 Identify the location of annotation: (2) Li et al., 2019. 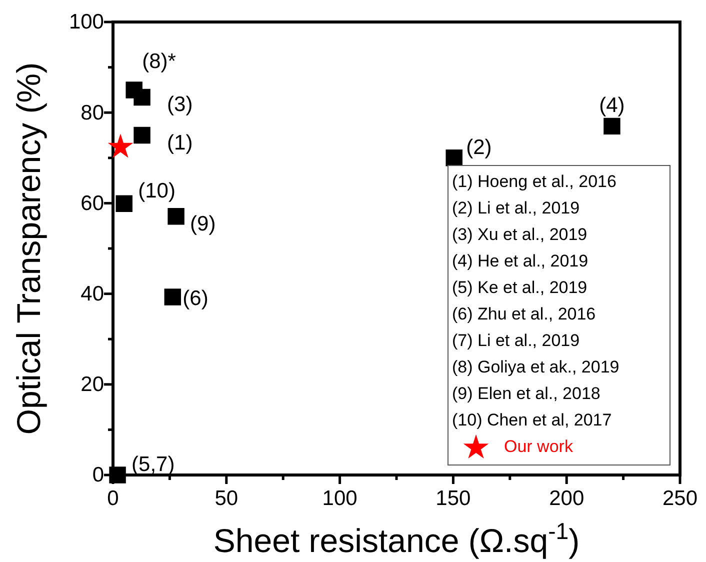
(516, 208).